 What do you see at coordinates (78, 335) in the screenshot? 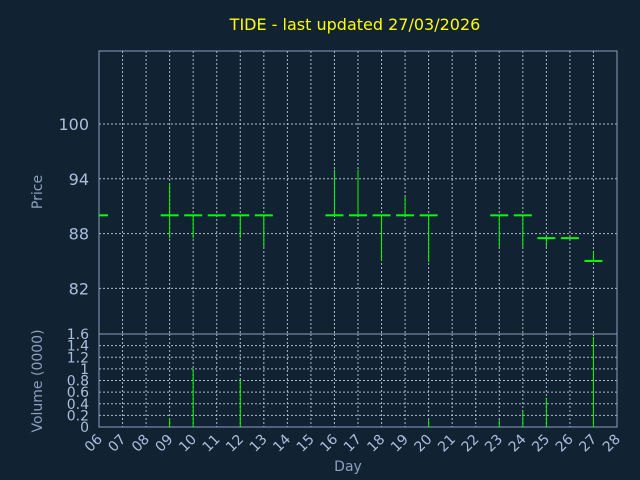
I see `volume-y-tick-label: 1.6` at bounding box center [78, 335].